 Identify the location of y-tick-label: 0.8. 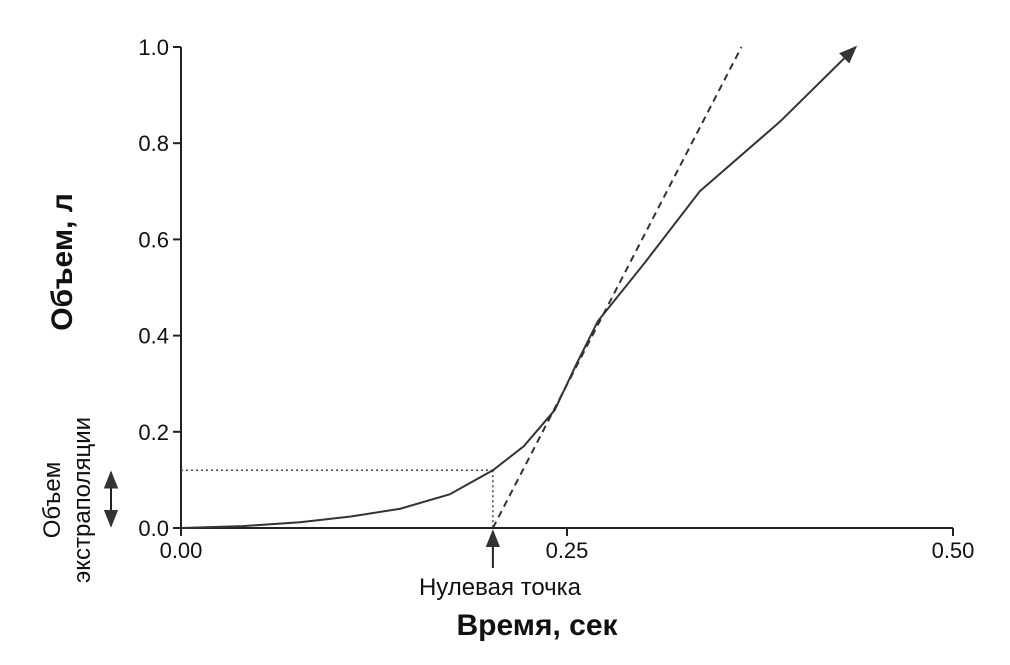
(153, 143).